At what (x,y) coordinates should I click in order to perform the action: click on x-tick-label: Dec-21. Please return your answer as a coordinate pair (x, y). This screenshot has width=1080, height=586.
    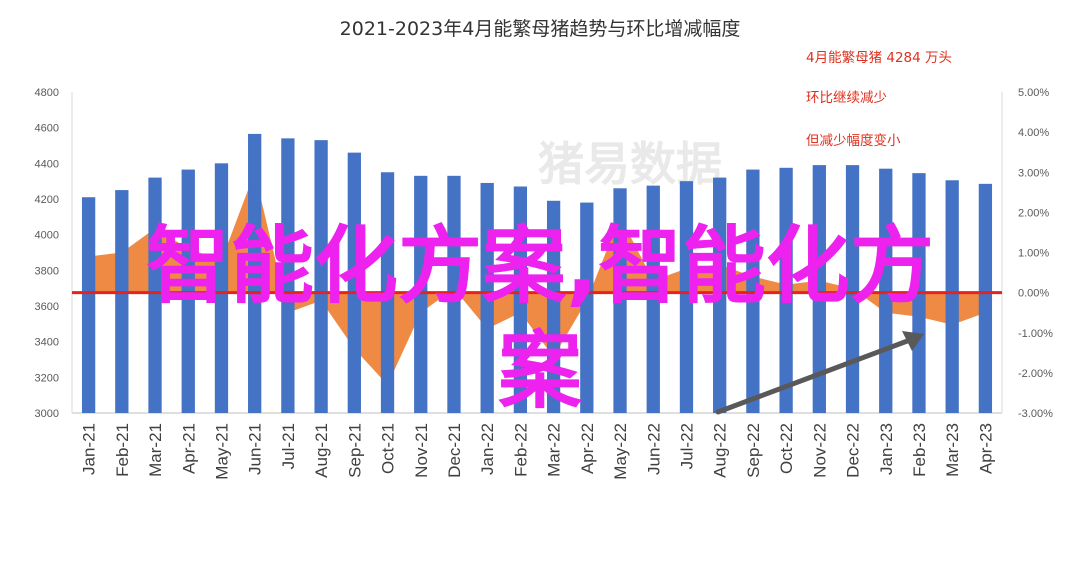
    Looking at the image, I should click on (454, 450).